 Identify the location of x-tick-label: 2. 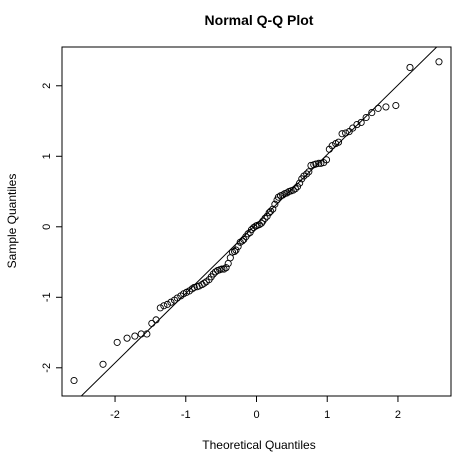
(398, 415).